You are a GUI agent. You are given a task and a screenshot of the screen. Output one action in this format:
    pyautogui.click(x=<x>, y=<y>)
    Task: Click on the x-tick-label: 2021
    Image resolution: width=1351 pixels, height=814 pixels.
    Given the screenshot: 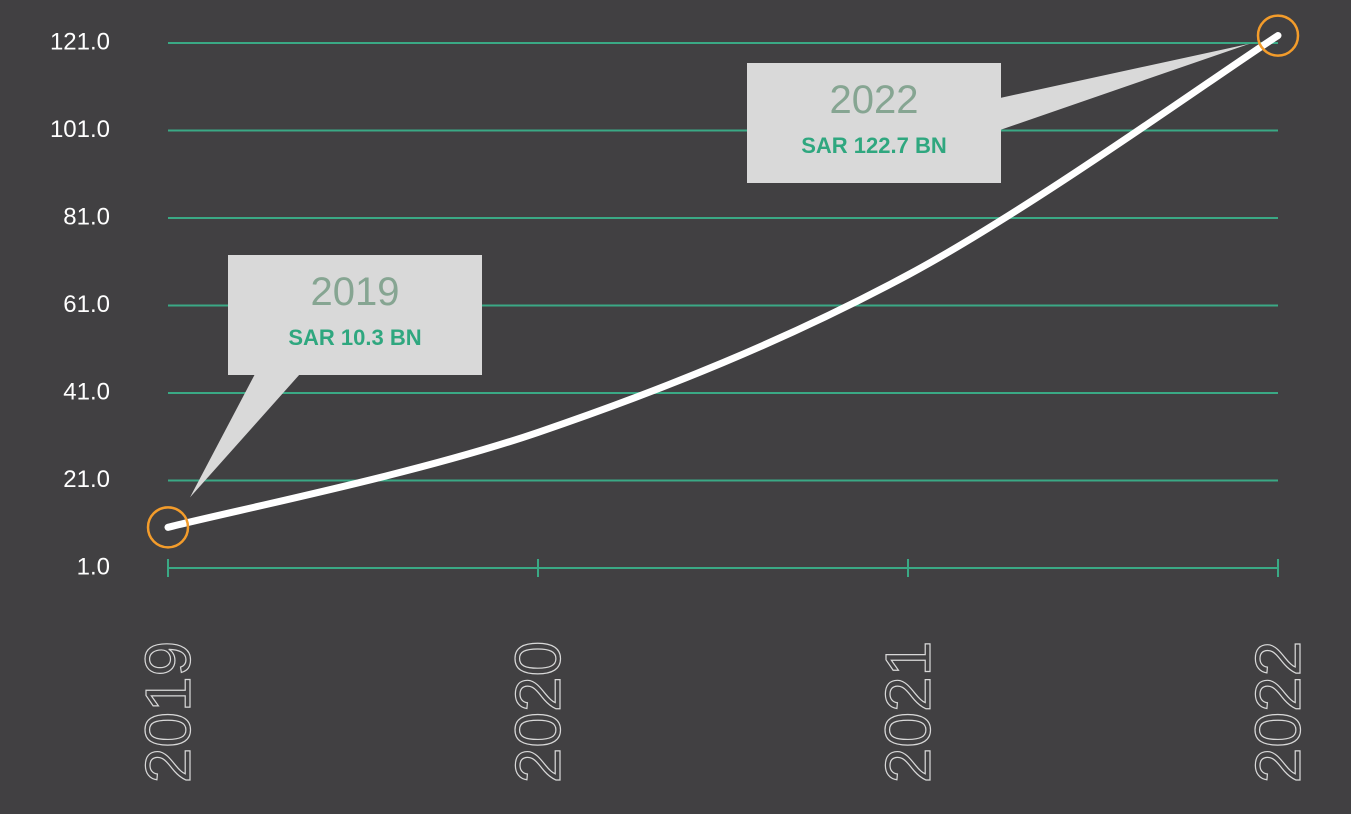 What is the action you would take?
    pyautogui.click(x=908, y=712)
    